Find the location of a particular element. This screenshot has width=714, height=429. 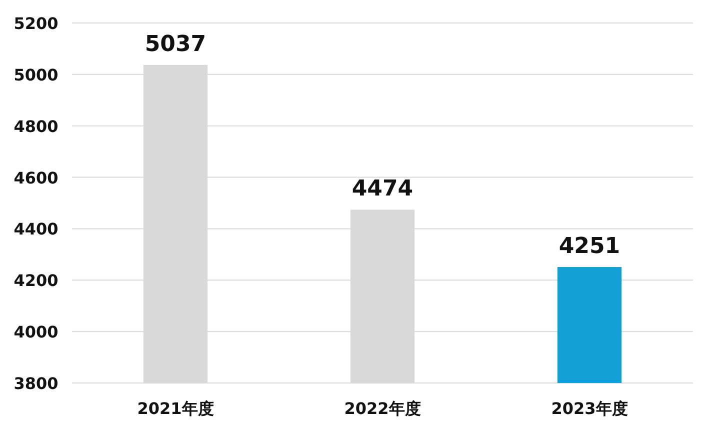

y-tick-label: 4800 is located at coordinates (36, 126).